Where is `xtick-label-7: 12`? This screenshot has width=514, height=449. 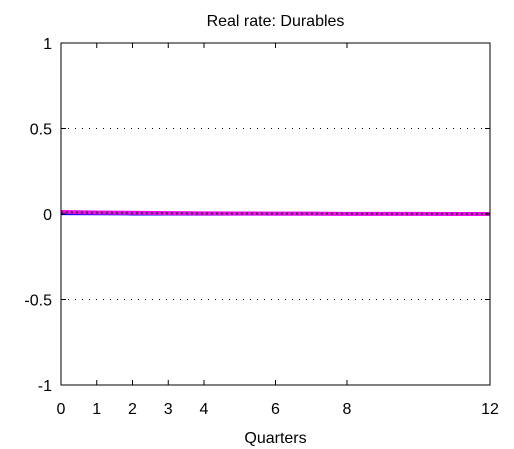 xtick-label-7: 12 is located at coordinates (490, 409).